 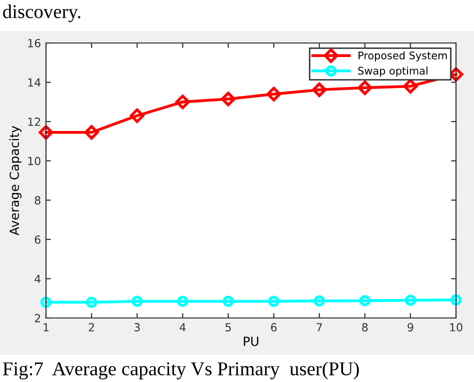 What do you see at coordinates (137, 327) in the screenshot?
I see `x-tick-label: 3` at bounding box center [137, 327].